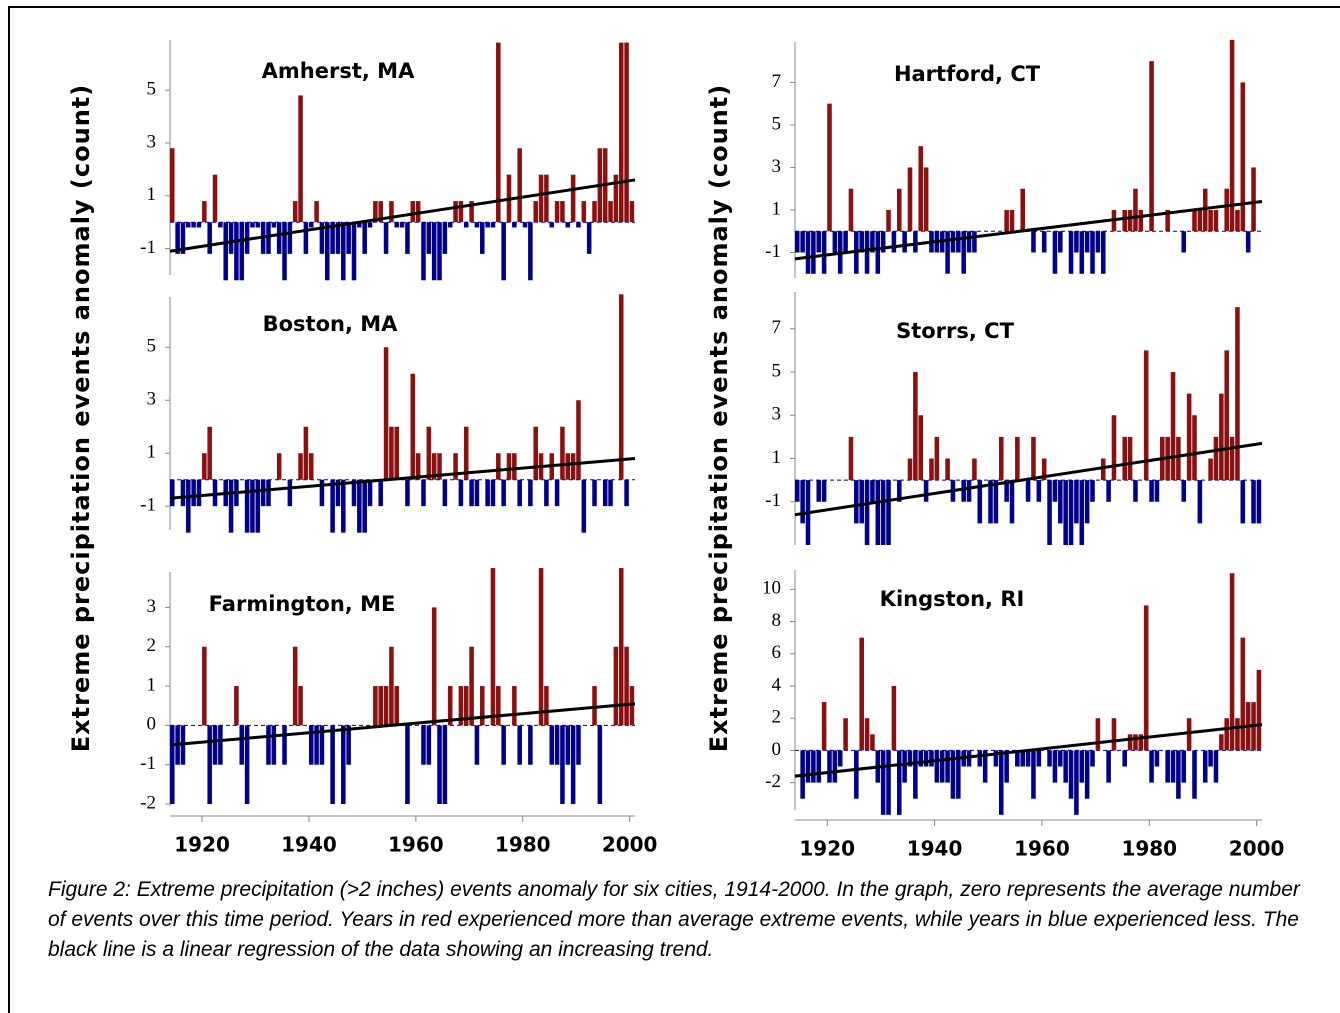 This screenshot has width=1340, height=1013. What do you see at coordinates (777, 620) in the screenshot?
I see `y-tick-label: 8` at bounding box center [777, 620].